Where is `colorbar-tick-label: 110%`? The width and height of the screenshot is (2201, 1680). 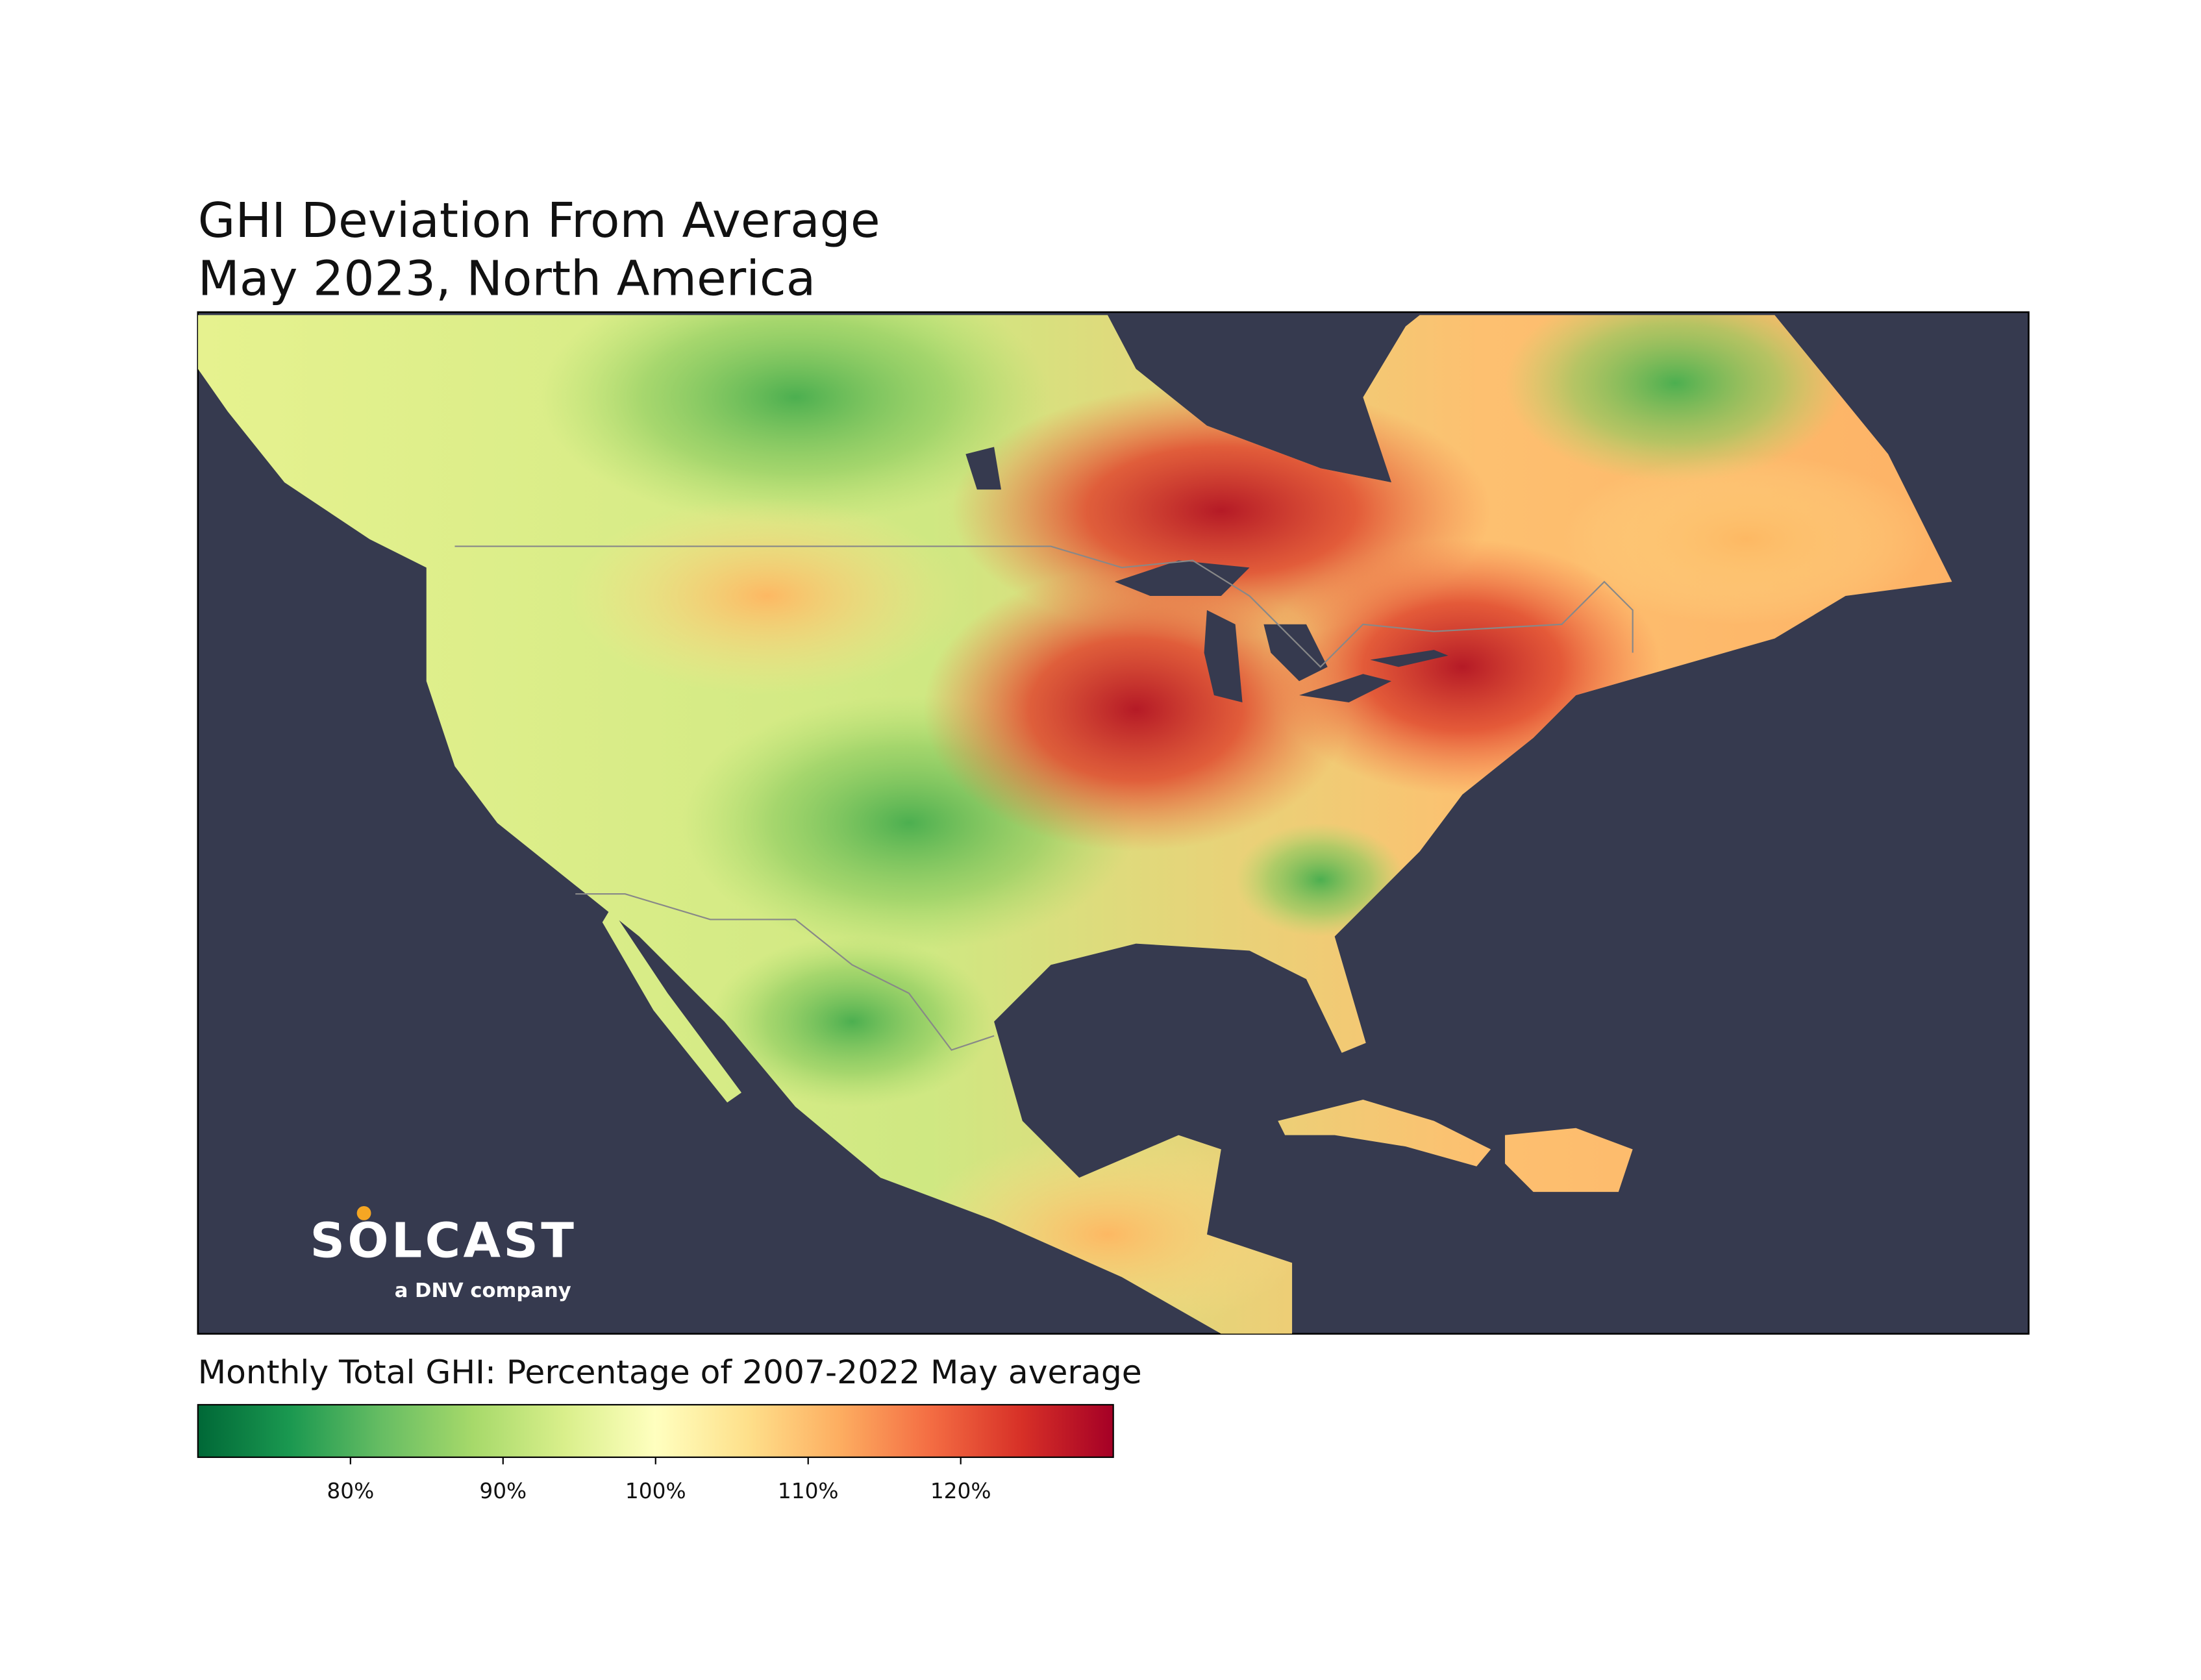
colorbar-tick-label: 110% is located at coordinates (808, 1491).